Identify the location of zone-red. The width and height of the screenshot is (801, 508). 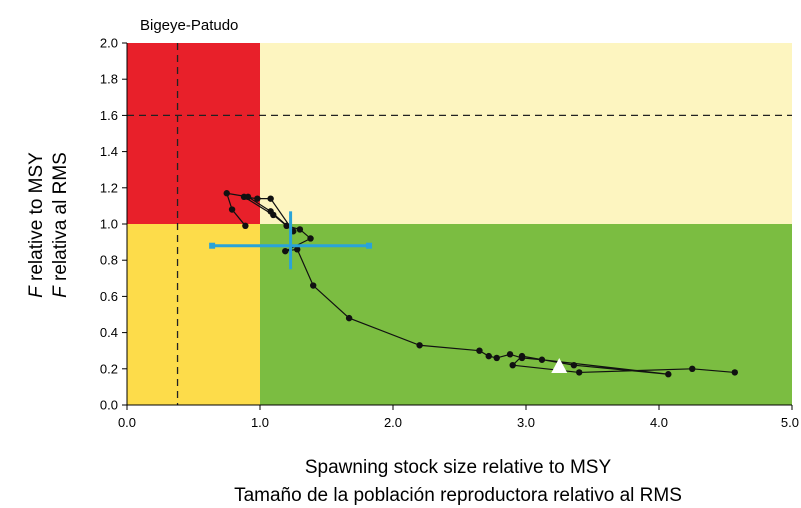
(193, 133).